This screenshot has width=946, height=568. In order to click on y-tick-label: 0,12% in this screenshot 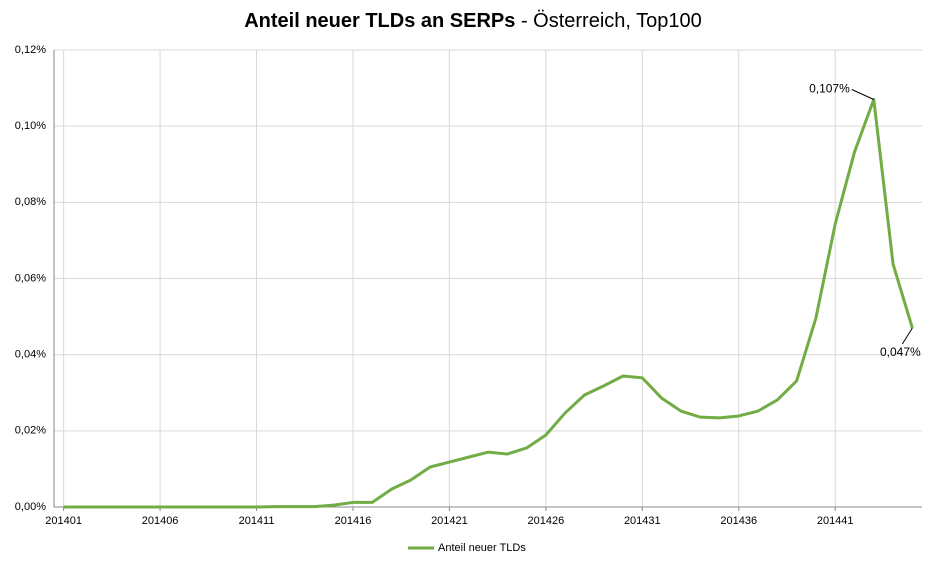, I will do `click(30, 50)`.